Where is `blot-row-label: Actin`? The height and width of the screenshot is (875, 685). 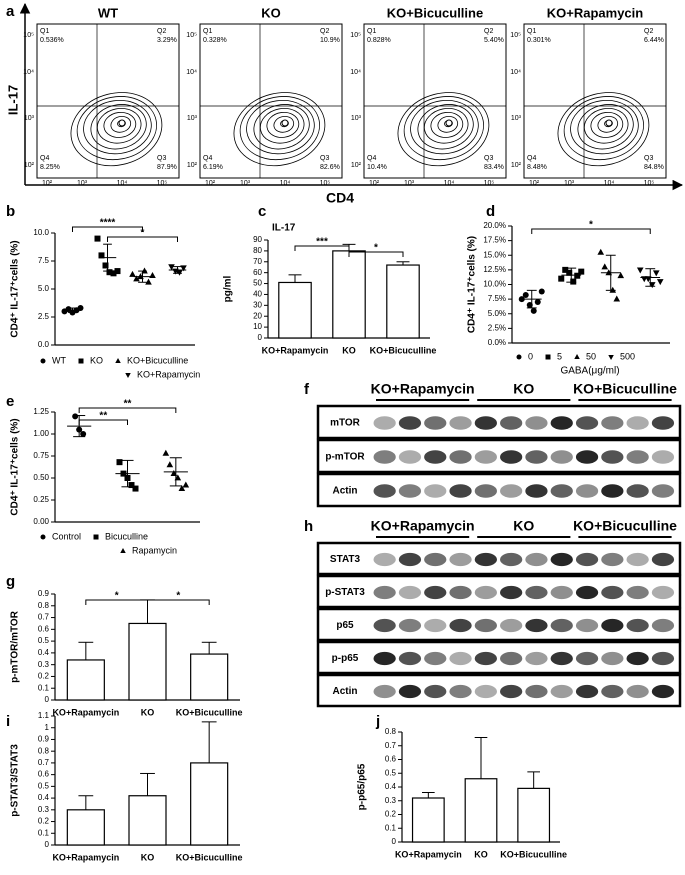
blot-row-label: Actin is located at coordinates (345, 491).